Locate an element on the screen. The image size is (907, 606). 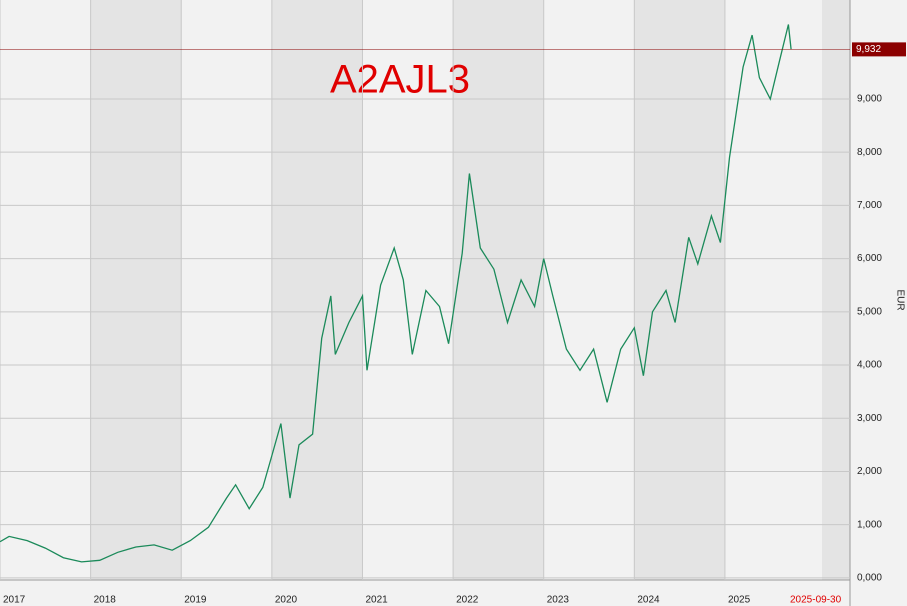
chart-title: A2AJL3 is located at coordinates (400, 80).